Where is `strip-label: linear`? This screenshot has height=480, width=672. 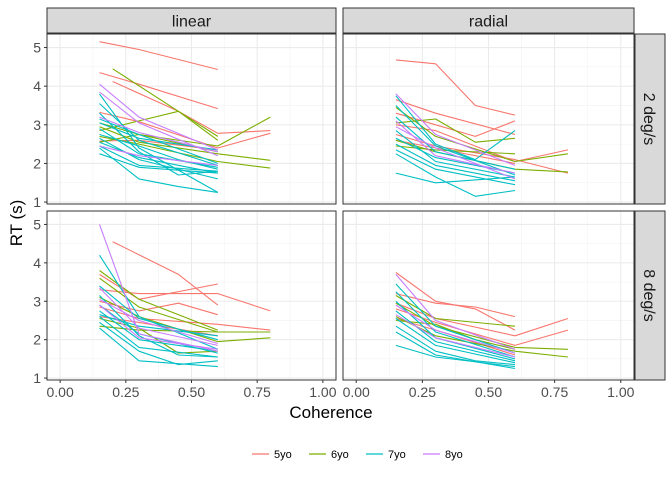 strip-label: linear is located at coordinates (192, 22).